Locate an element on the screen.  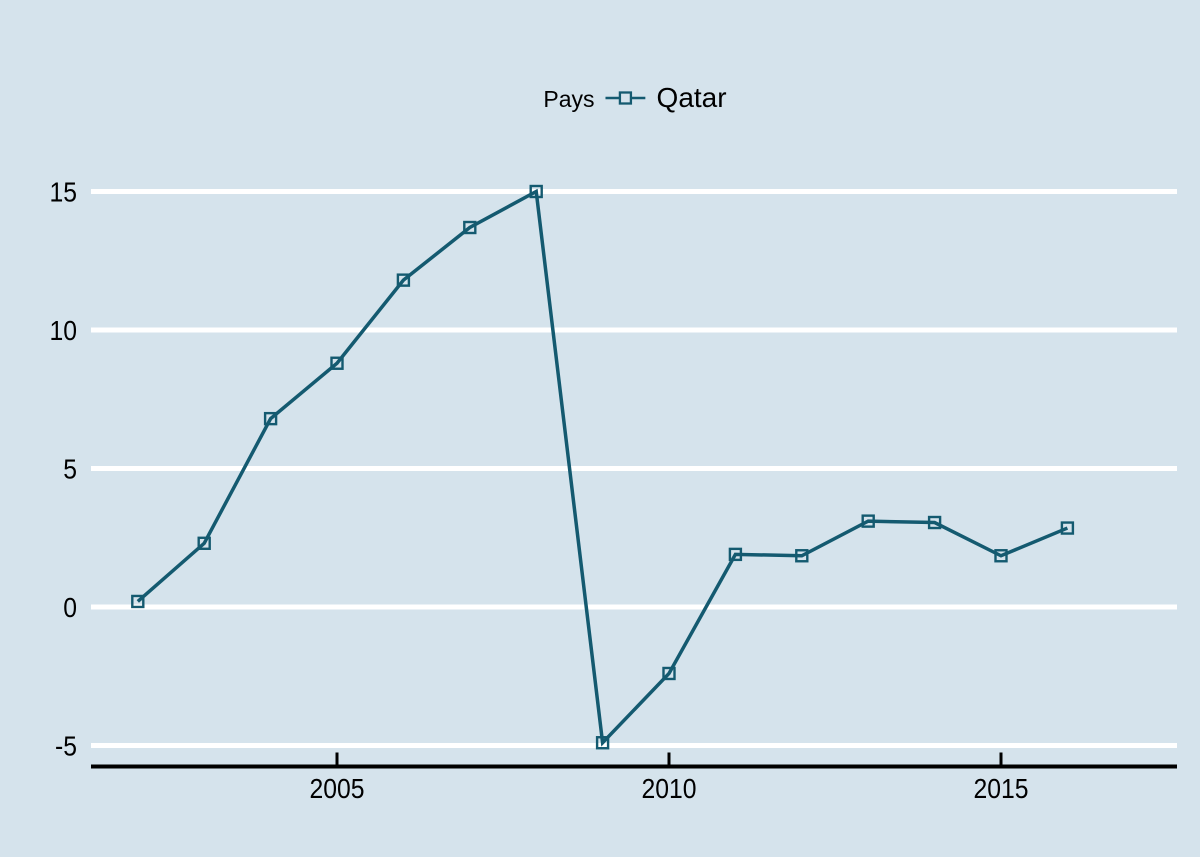
x-tick-label-2015: 2015 is located at coordinates (1001, 788).